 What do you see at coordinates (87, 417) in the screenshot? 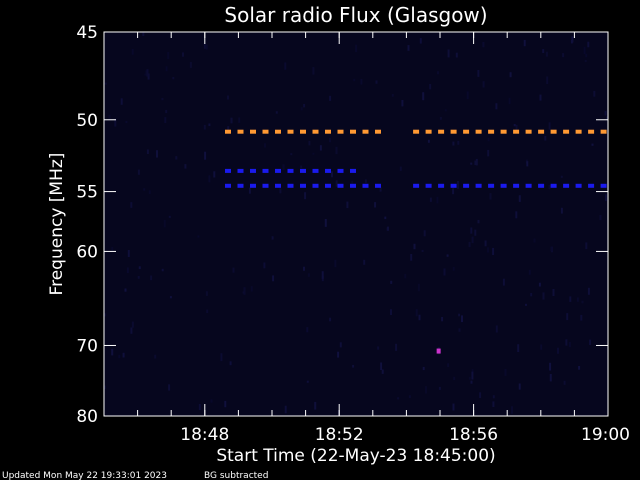
I see `y-tick-label: 80` at bounding box center [87, 417].